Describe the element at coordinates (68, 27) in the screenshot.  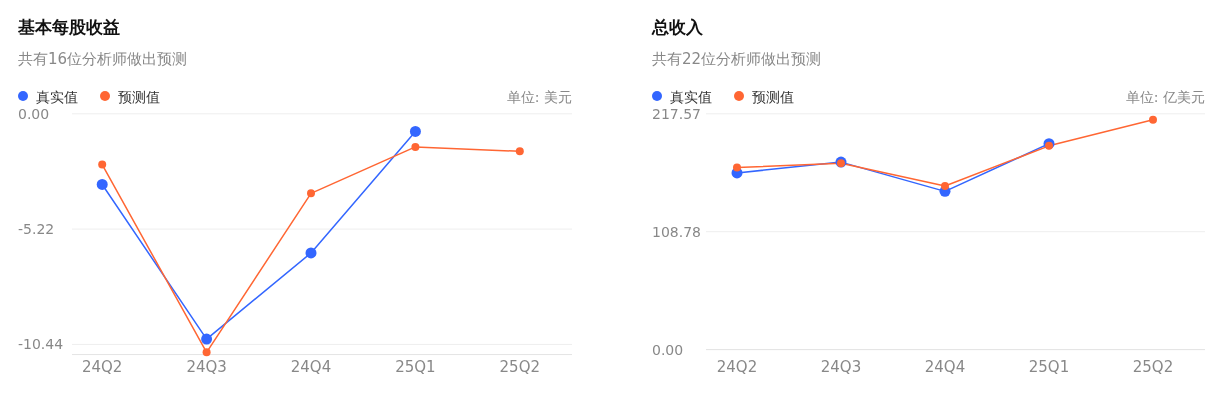
I see `chart-title: 基本每股收益` at that location.